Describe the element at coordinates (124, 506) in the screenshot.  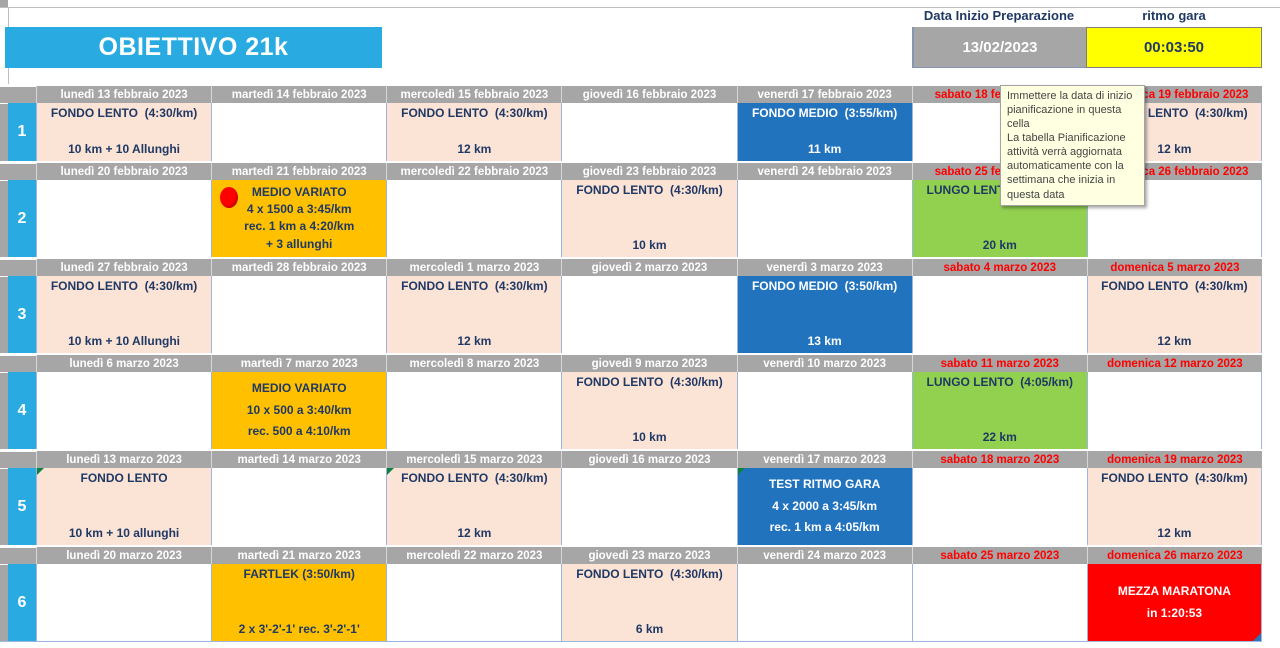
I see `day-cell: FONDO LENTO 10 km + 10 allunghi` at that location.